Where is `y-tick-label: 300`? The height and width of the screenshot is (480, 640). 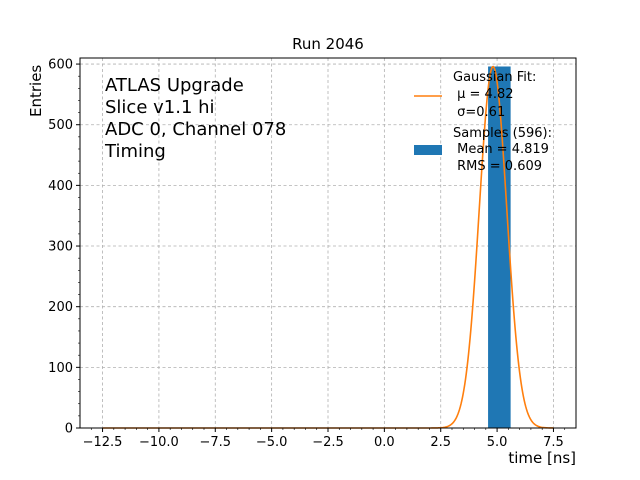 y-tick-label: 300 is located at coordinates (60, 247).